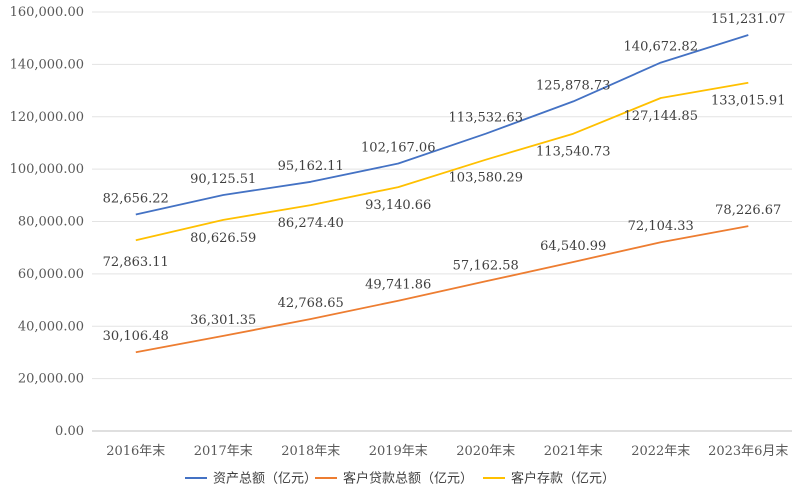 This screenshot has width=800, height=497. I want to click on x-tick-label: 2018年末, so click(310, 451).